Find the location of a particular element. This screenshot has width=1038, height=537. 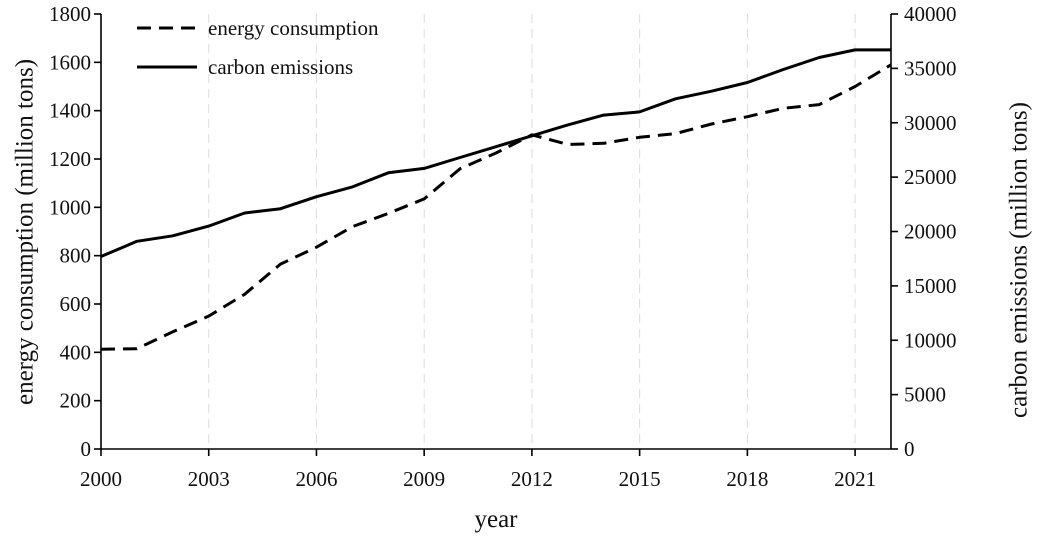

left-y-tick-label-400: 400 is located at coordinates (76, 352).